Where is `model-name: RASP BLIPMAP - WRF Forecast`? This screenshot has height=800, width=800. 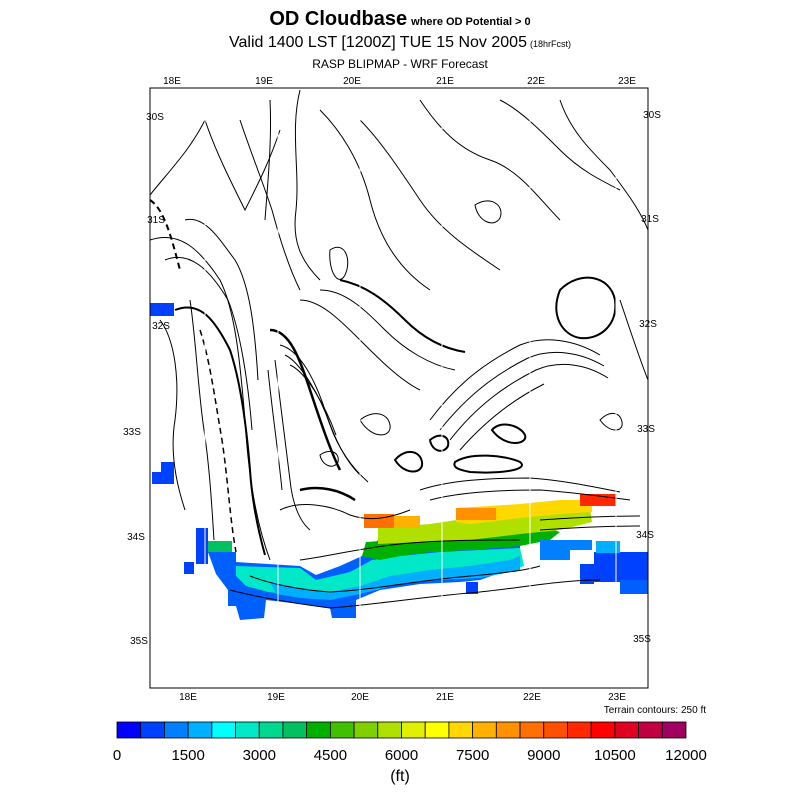
model-name: RASP BLIPMAP - WRF Forecast is located at coordinates (400, 64).